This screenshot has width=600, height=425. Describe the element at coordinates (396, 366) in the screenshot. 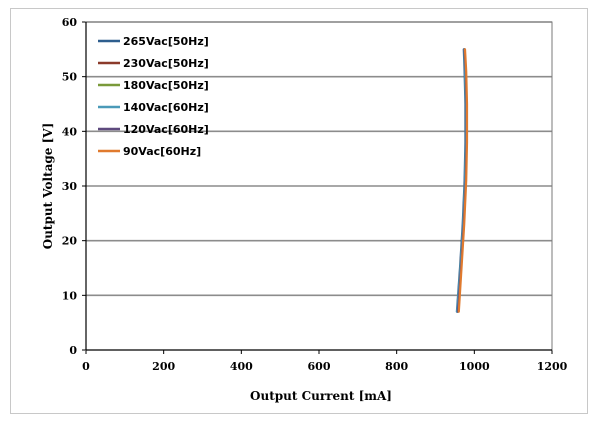

I see `tick-label-x: 800` at that location.